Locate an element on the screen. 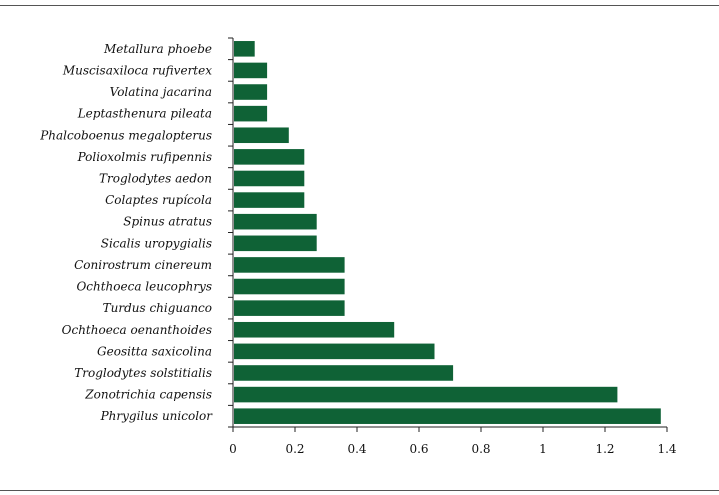 The width and height of the screenshot is (719, 495). category-label-phrygilus-unicolor: Phrygilus unicolor is located at coordinates (157, 416).